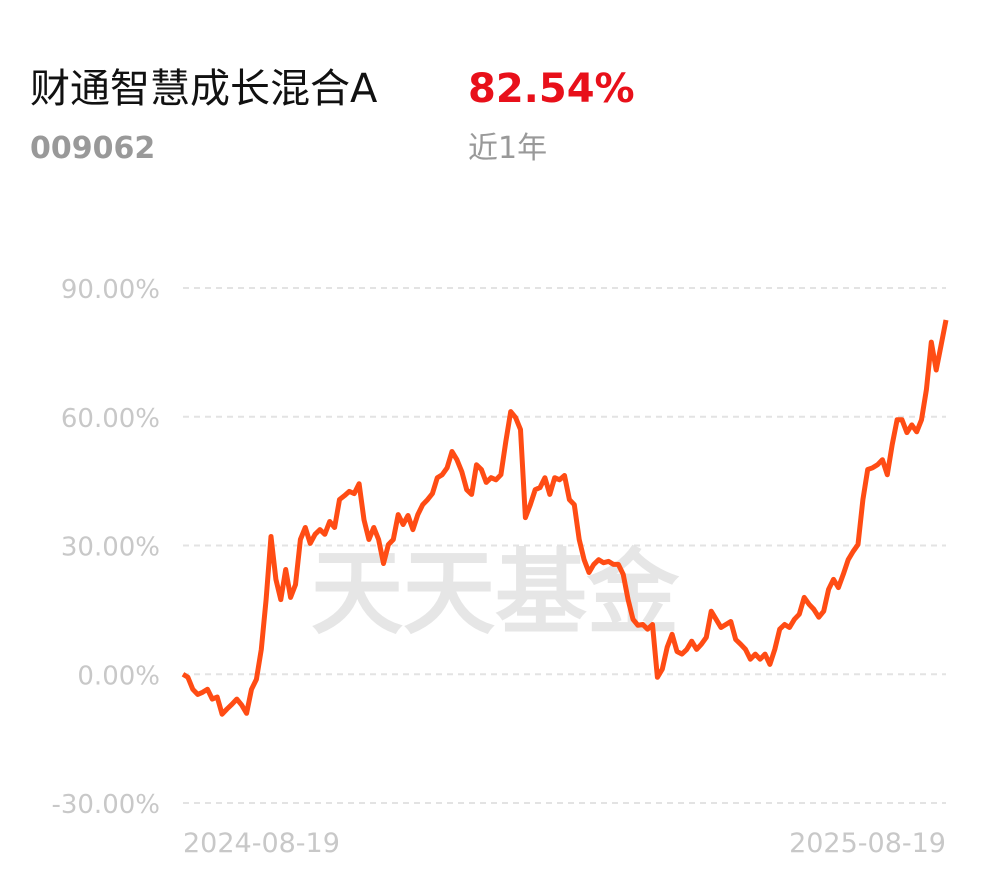  Describe the element at coordinates (551, 89) in the screenshot. I see `fund-return: 82.54%` at that location.